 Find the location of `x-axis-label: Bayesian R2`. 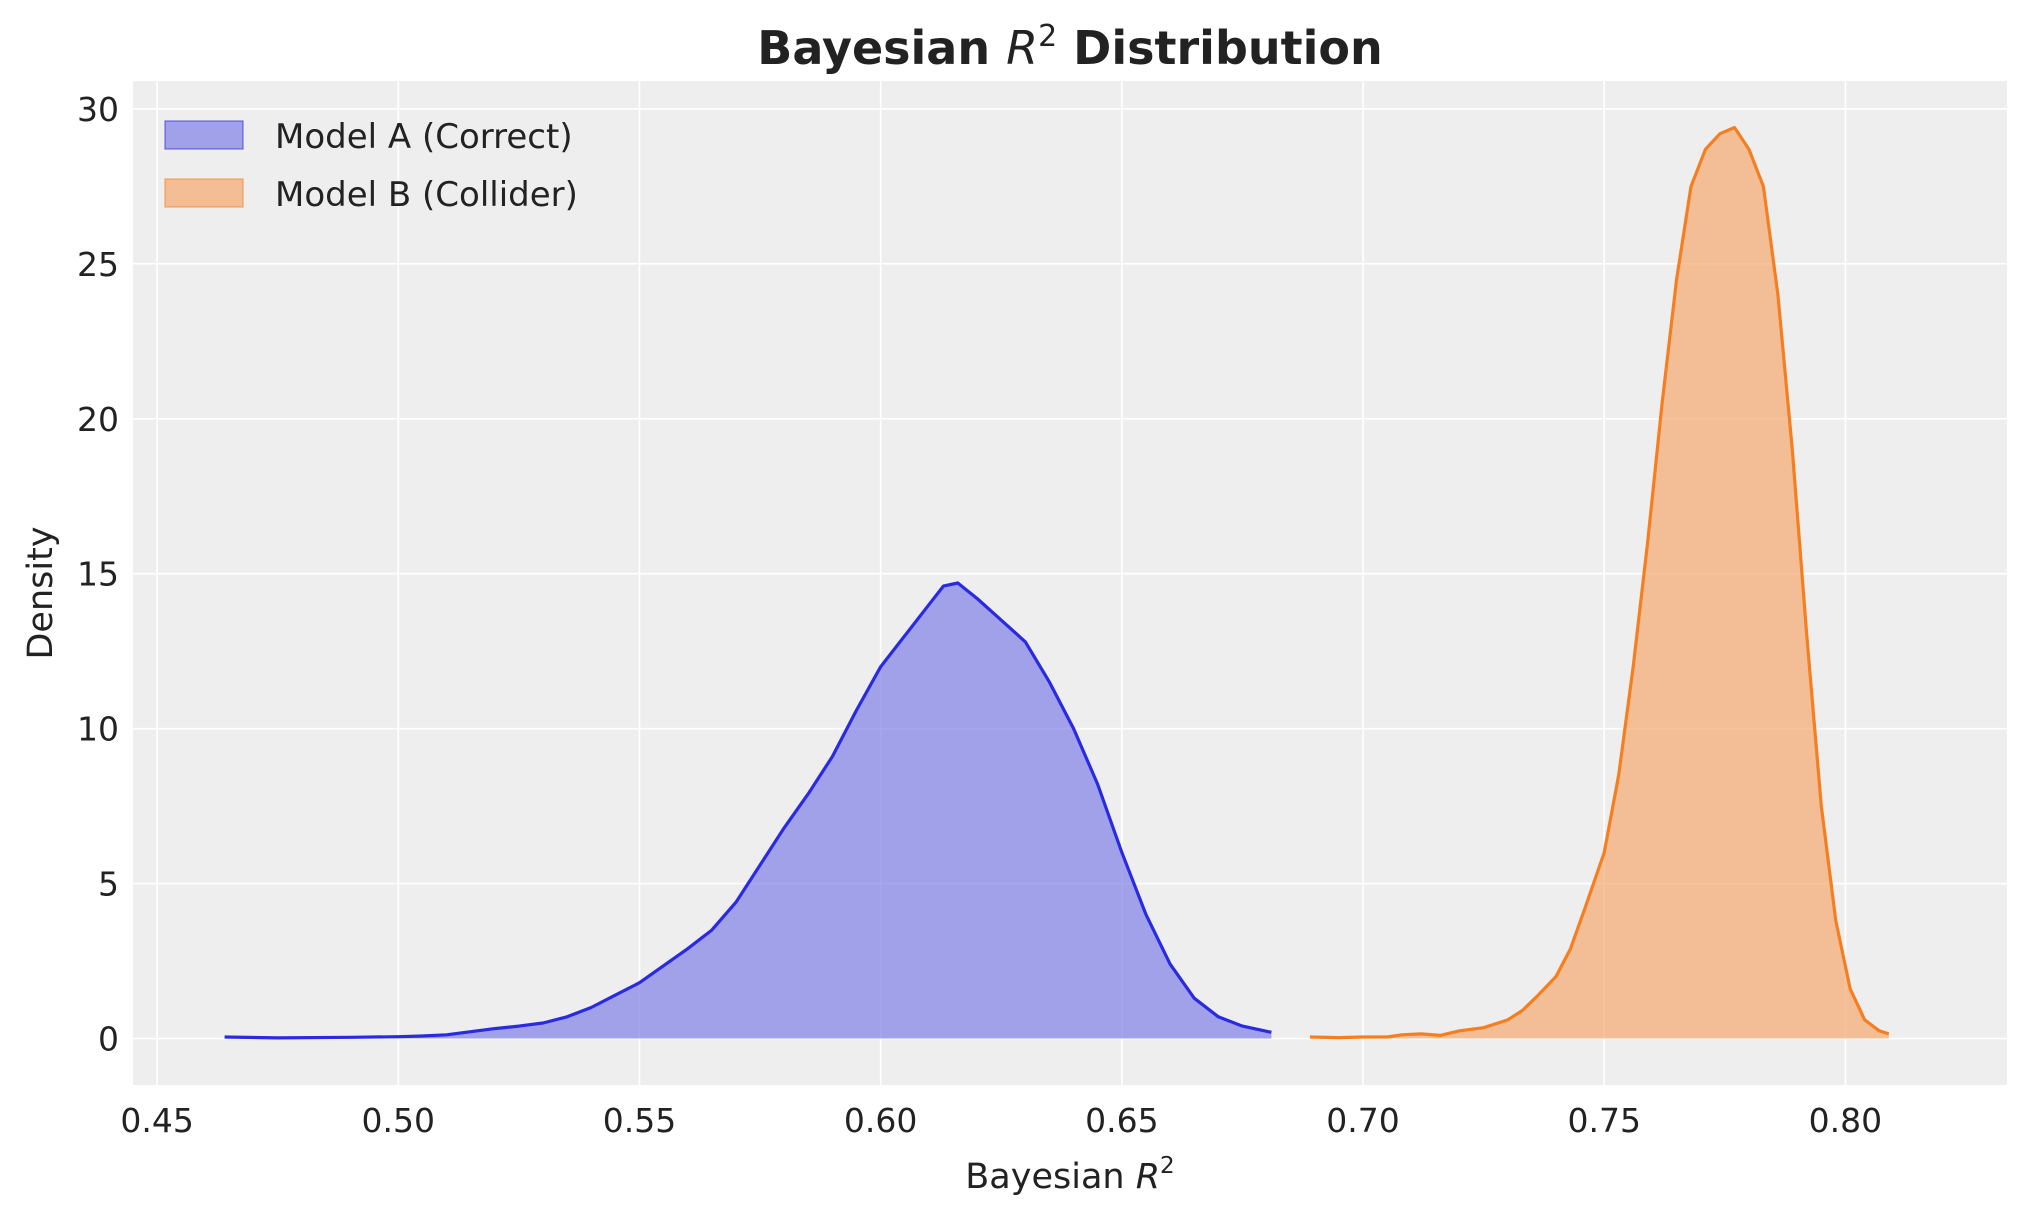

x-axis-label: Bayesian R2 is located at coordinates (1069, 1175).